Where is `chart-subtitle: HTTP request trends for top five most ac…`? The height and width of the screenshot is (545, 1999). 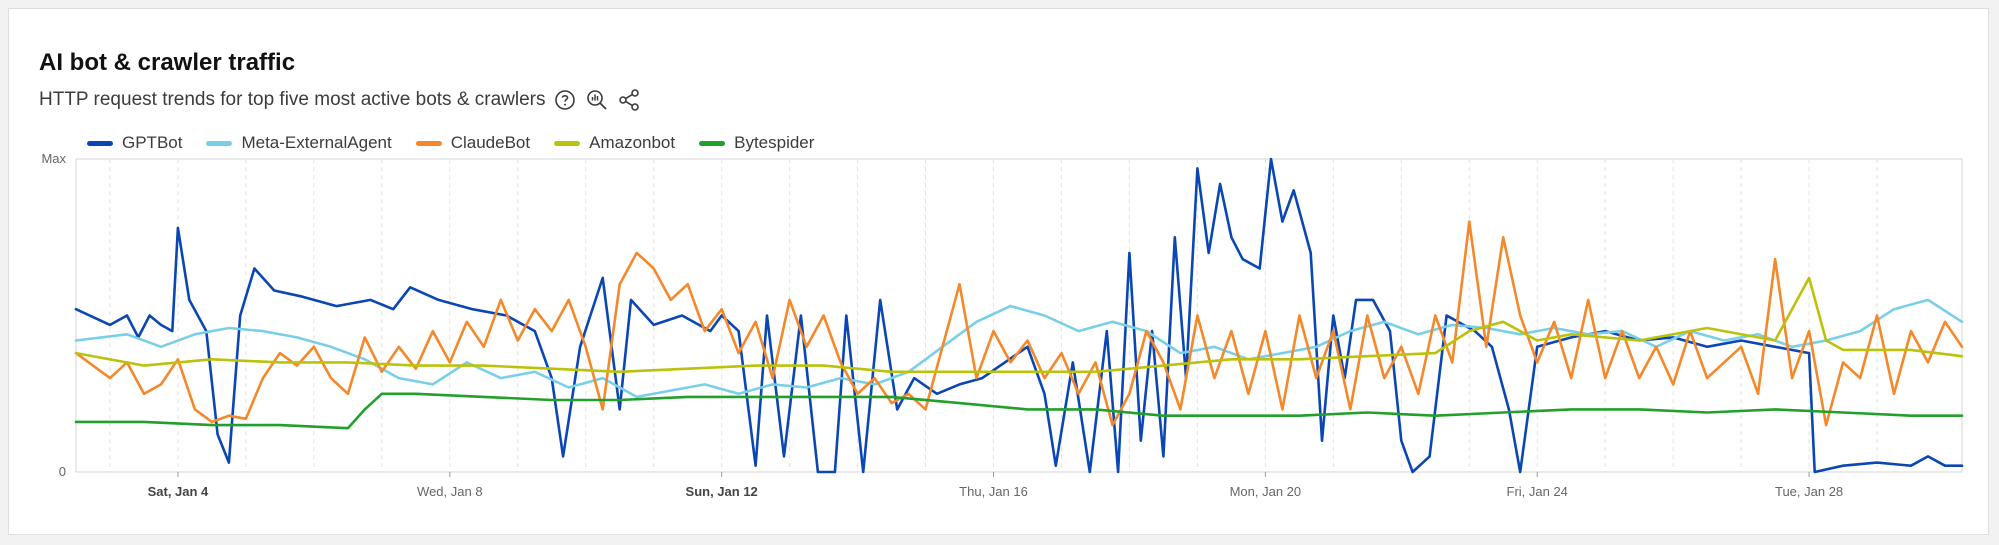
chart-subtitle: HTTP request trends for top five most ac… is located at coordinates (292, 99).